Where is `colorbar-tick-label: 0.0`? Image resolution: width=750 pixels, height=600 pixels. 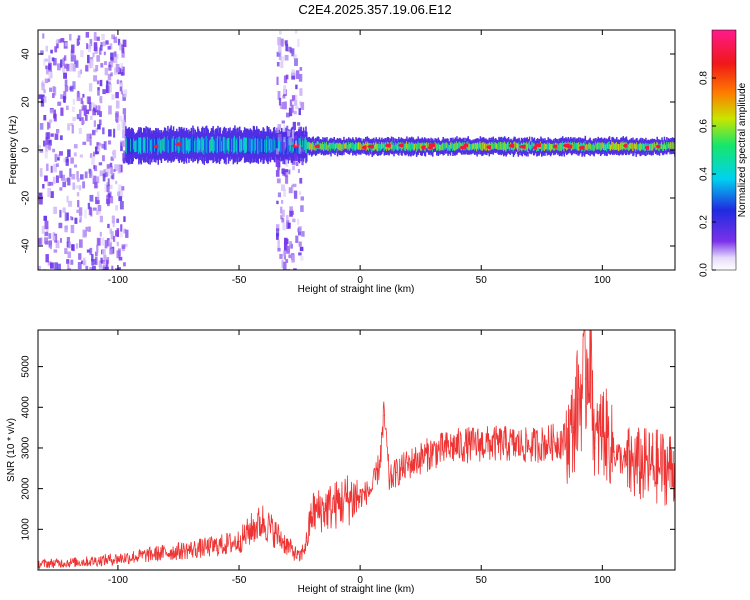 colorbar-tick-label: 0.0 is located at coordinates (704, 270).